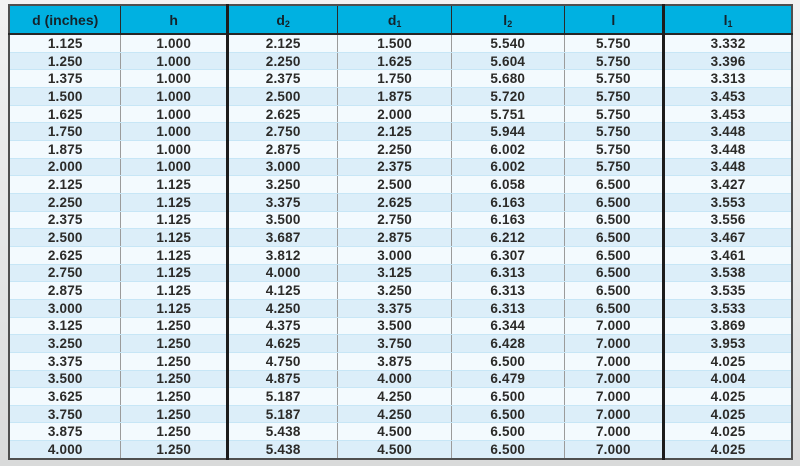 The width and height of the screenshot is (800, 466). Describe the element at coordinates (400, 202) in the screenshot. I see `table-row: 2.250 1.125 3.375 2.625 6.163 6.500 3.553` at that location.